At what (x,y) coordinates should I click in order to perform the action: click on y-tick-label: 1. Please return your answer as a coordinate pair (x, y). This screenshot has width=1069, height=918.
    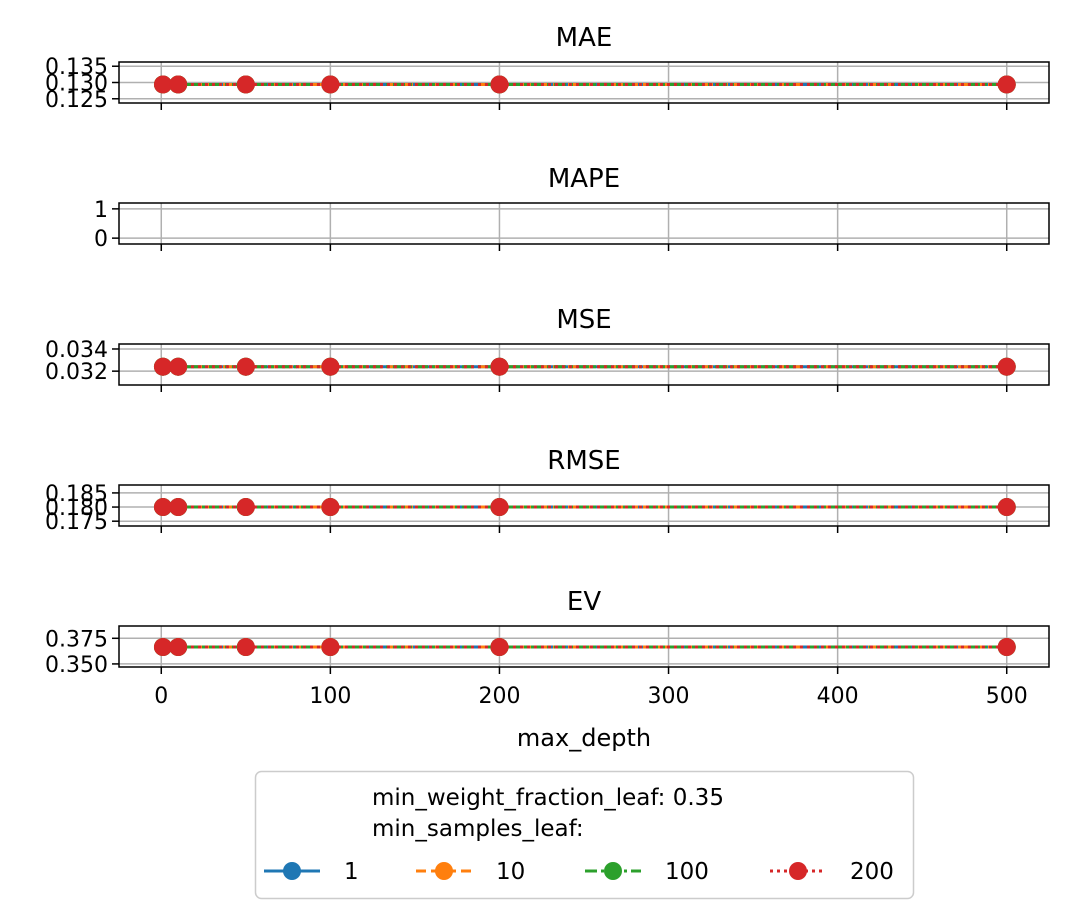
    Looking at the image, I should click on (101, 210).